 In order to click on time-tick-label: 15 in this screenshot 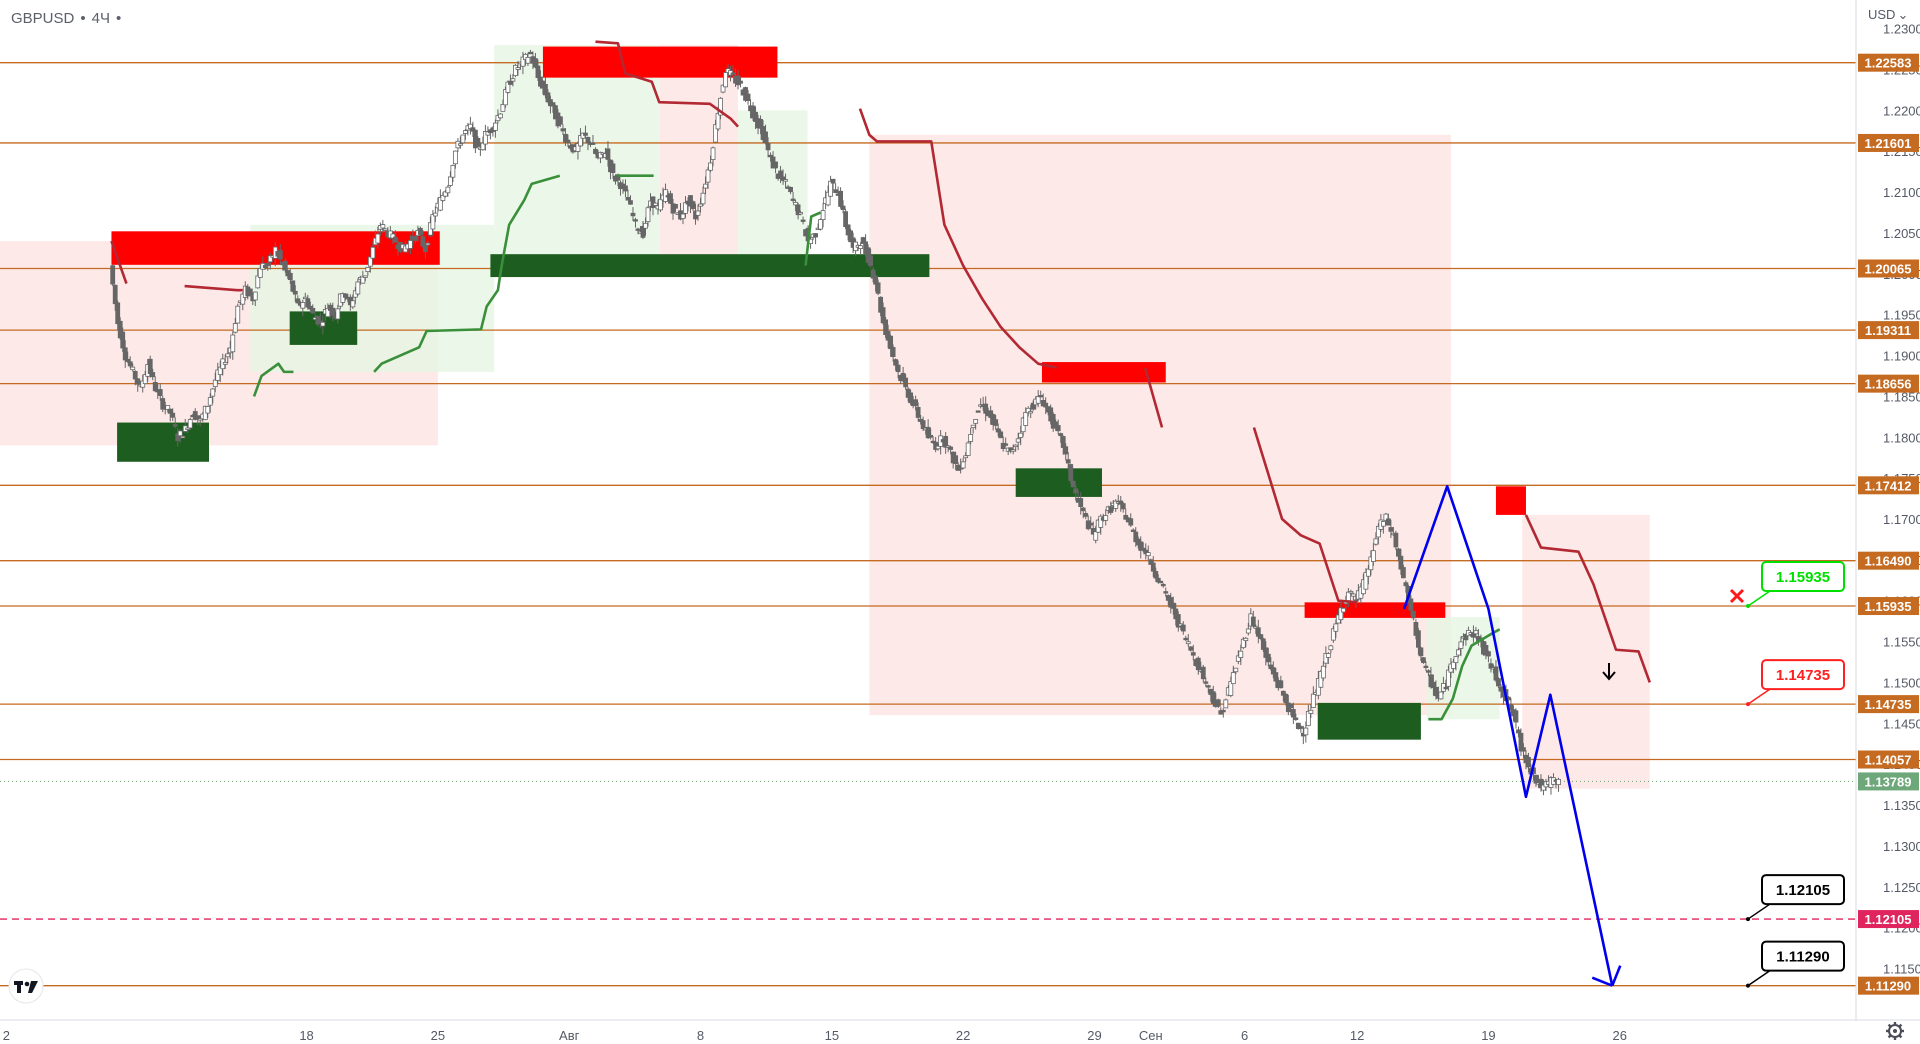, I will do `click(832, 1035)`.